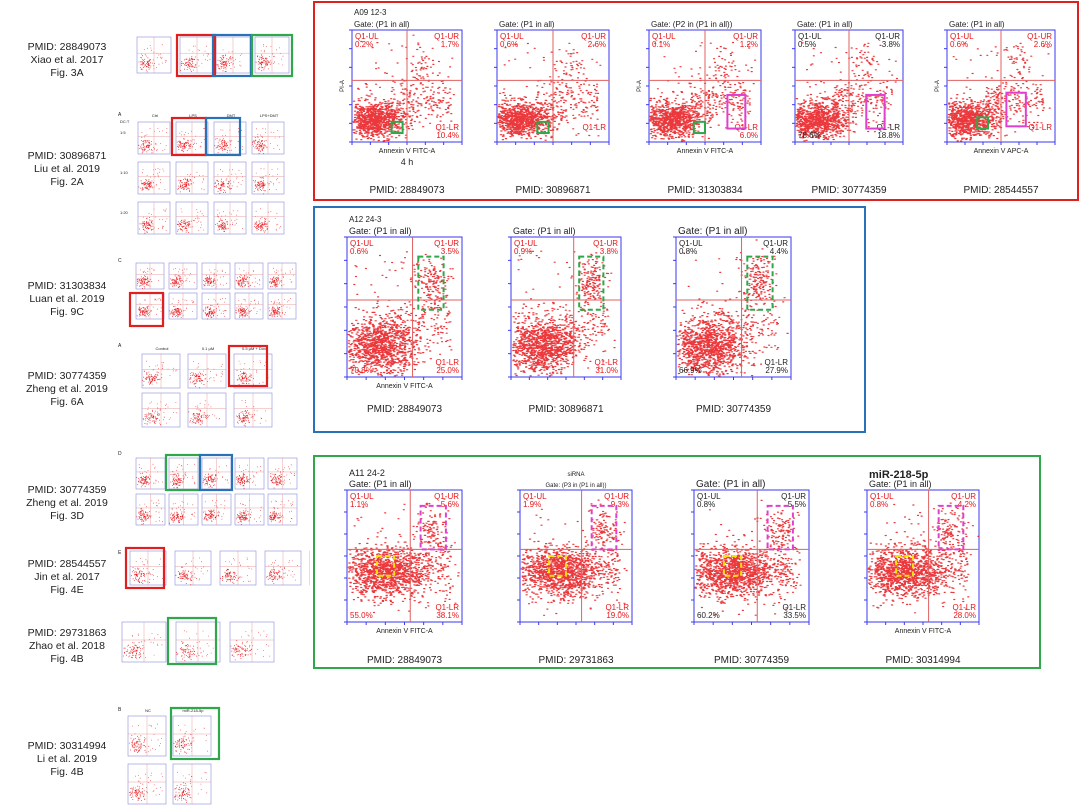 The width and height of the screenshot is (1080, 811). What do you see at coordinates (749, 44) in the screenshot?
I see `q1-ur-value: 1.2%` at bounding box center [749, 44].